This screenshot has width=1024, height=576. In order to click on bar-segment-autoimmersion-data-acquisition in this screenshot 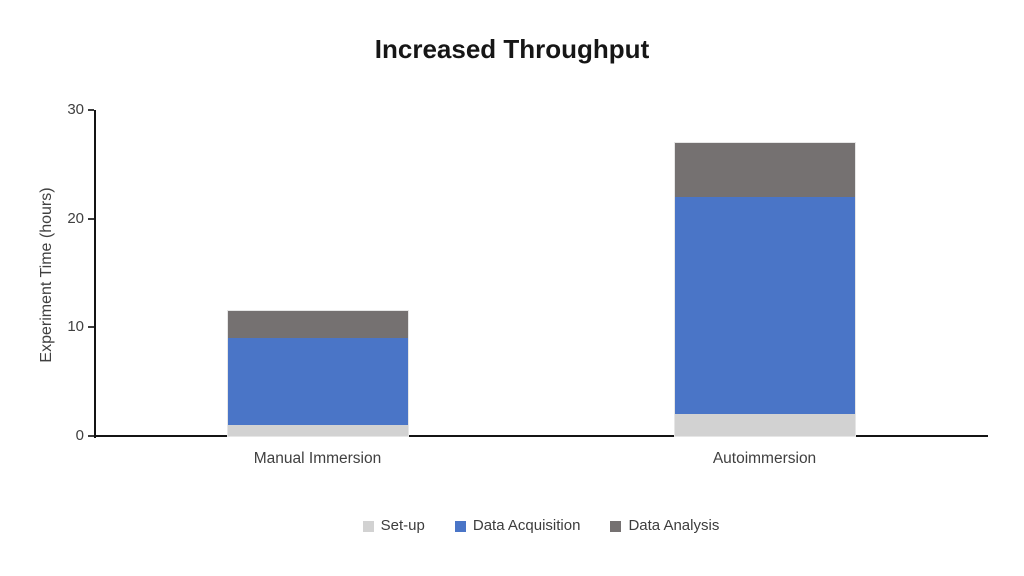, I will do `click(764, 305)`.